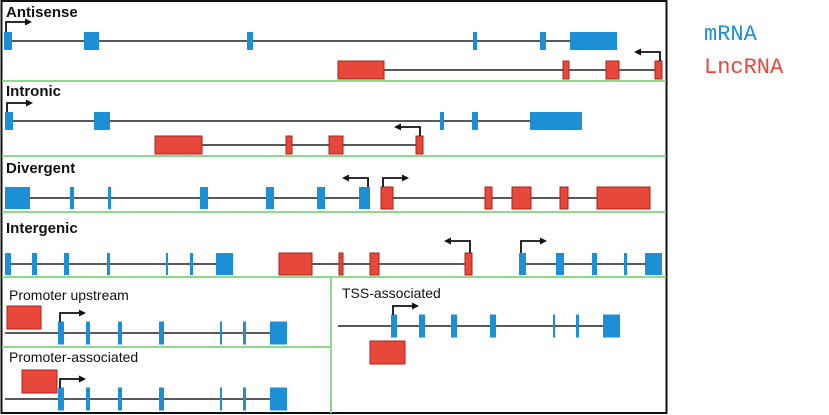 The height and width of the screenshot is (415, 829). Describe the element at coordinates (730, 34) in the screenshot. I see `legend-mrna: mRNA` at that location.